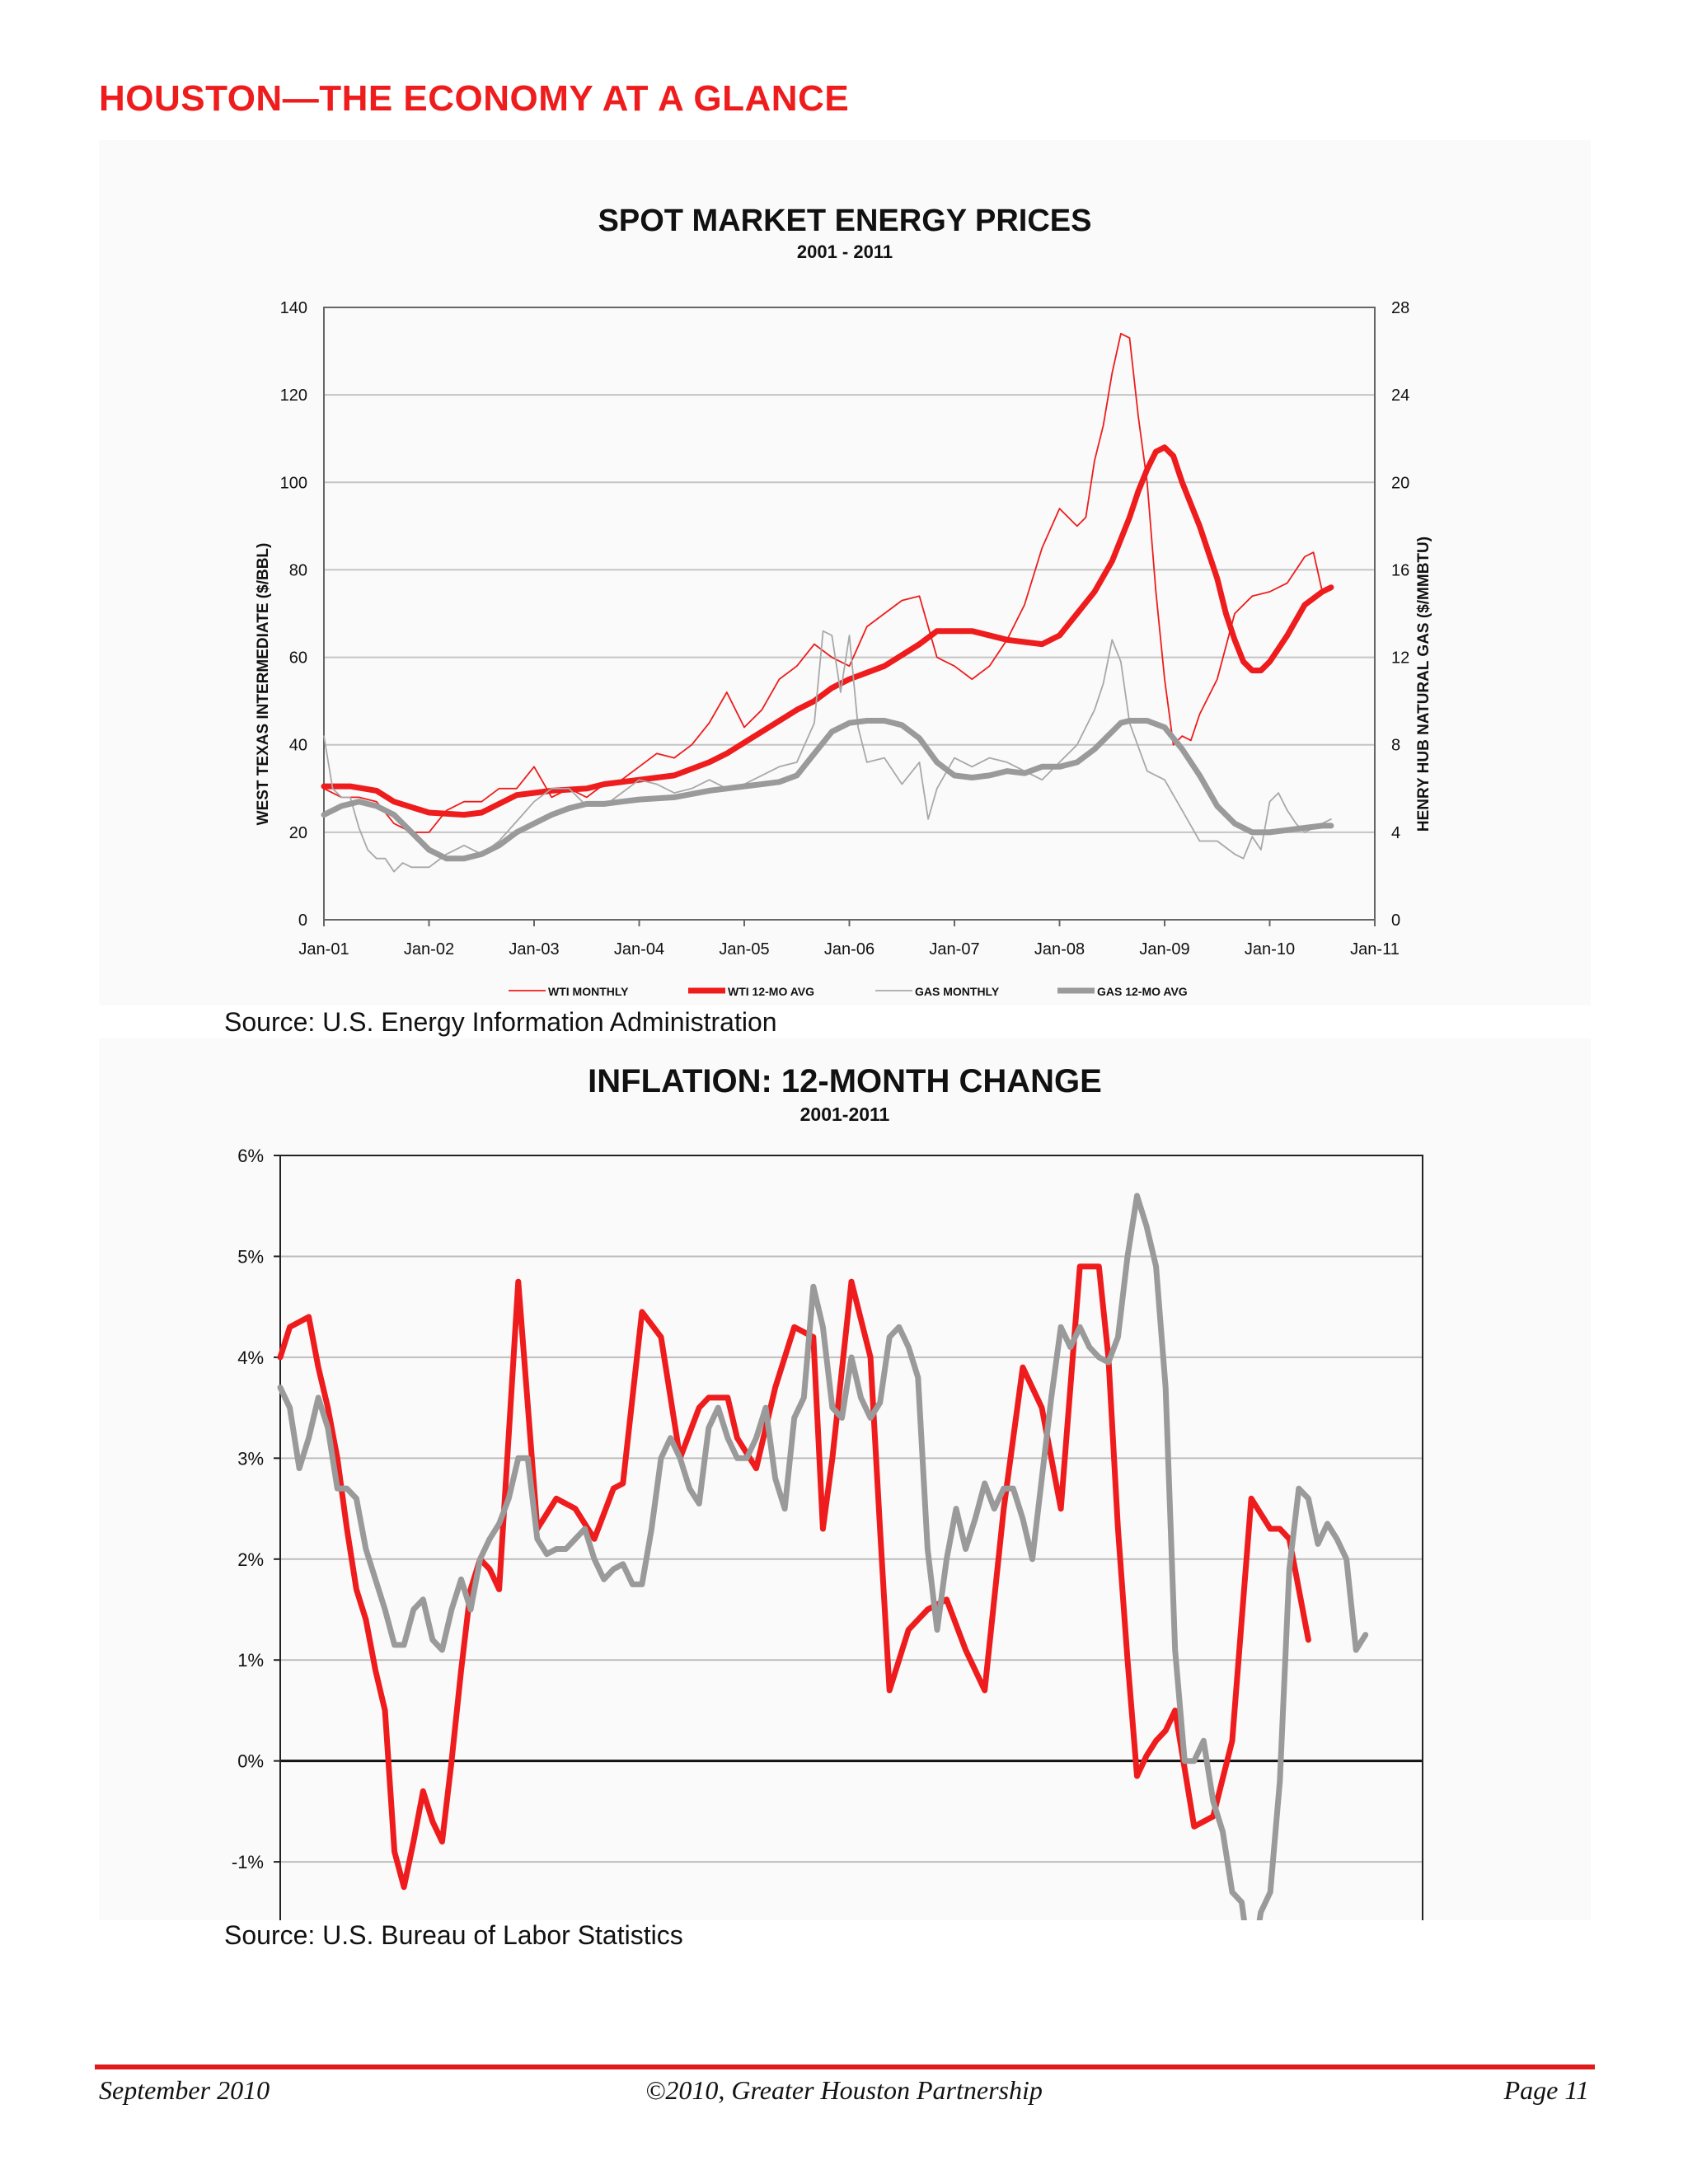 Image resolution: width=1688 pixels, height=2184 pixels. What do you see at coordinates (849, 949) in the screenshot?
I see `energy-x-tick: Jan-06` at bounding box center [849, 949].